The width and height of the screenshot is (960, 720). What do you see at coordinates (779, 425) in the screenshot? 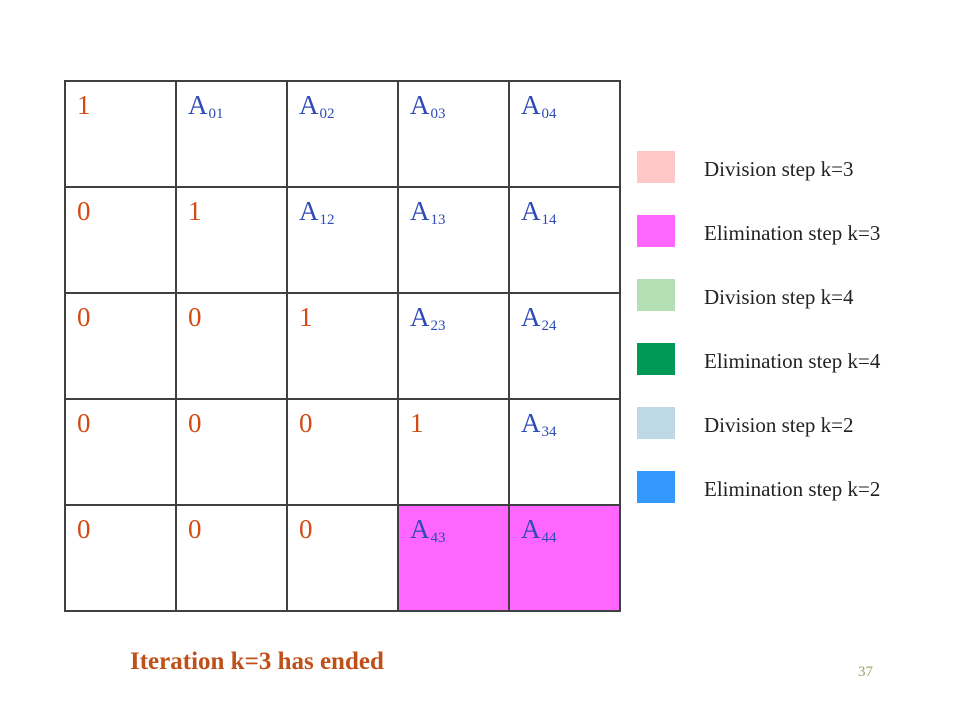
I see `legend-label: Division step k=2` at bounding box center [779, 425].